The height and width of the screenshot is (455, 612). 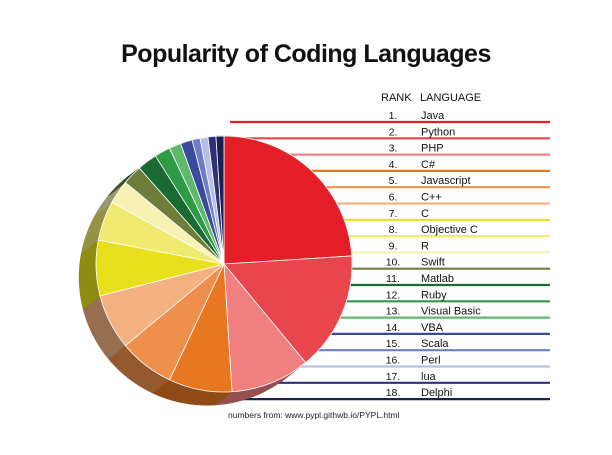 I want to click on legend-label: Swift, so click(x=433, y=263).